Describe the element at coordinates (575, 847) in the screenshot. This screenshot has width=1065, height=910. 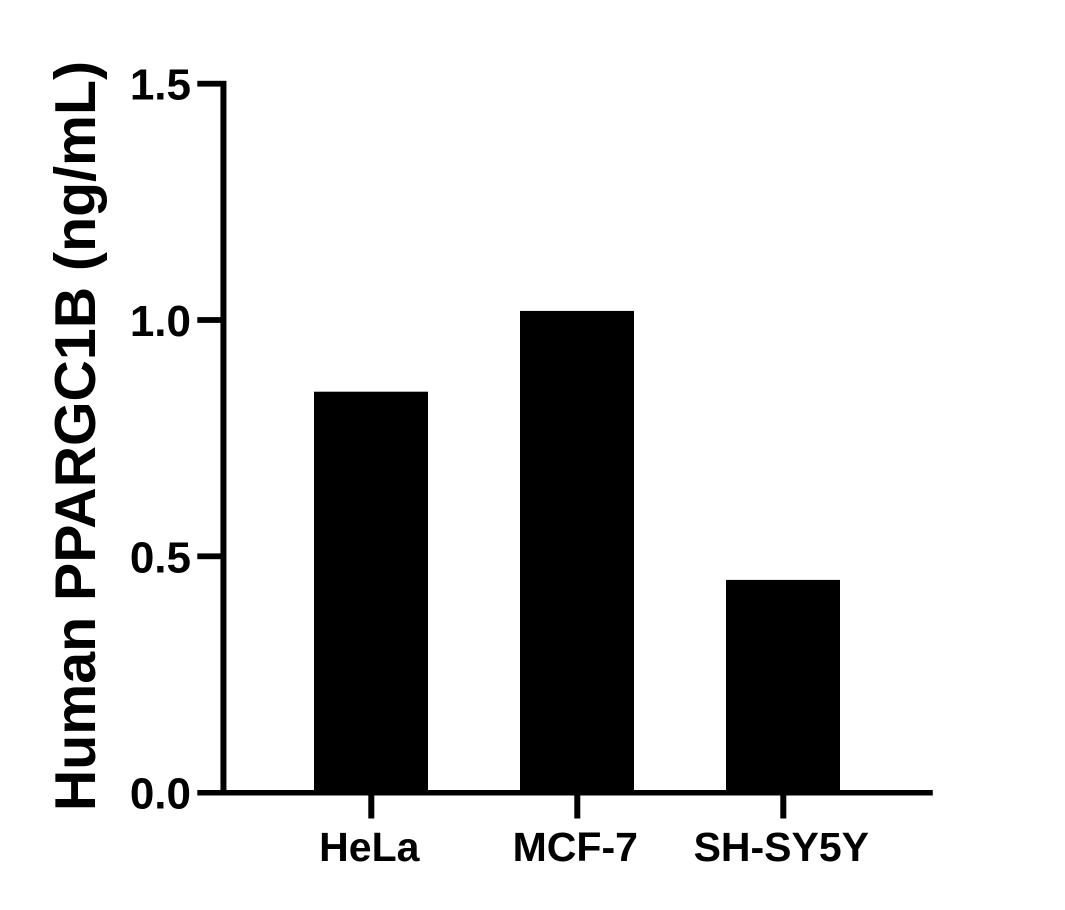
I see `svg-text: MCF-7` at that location.